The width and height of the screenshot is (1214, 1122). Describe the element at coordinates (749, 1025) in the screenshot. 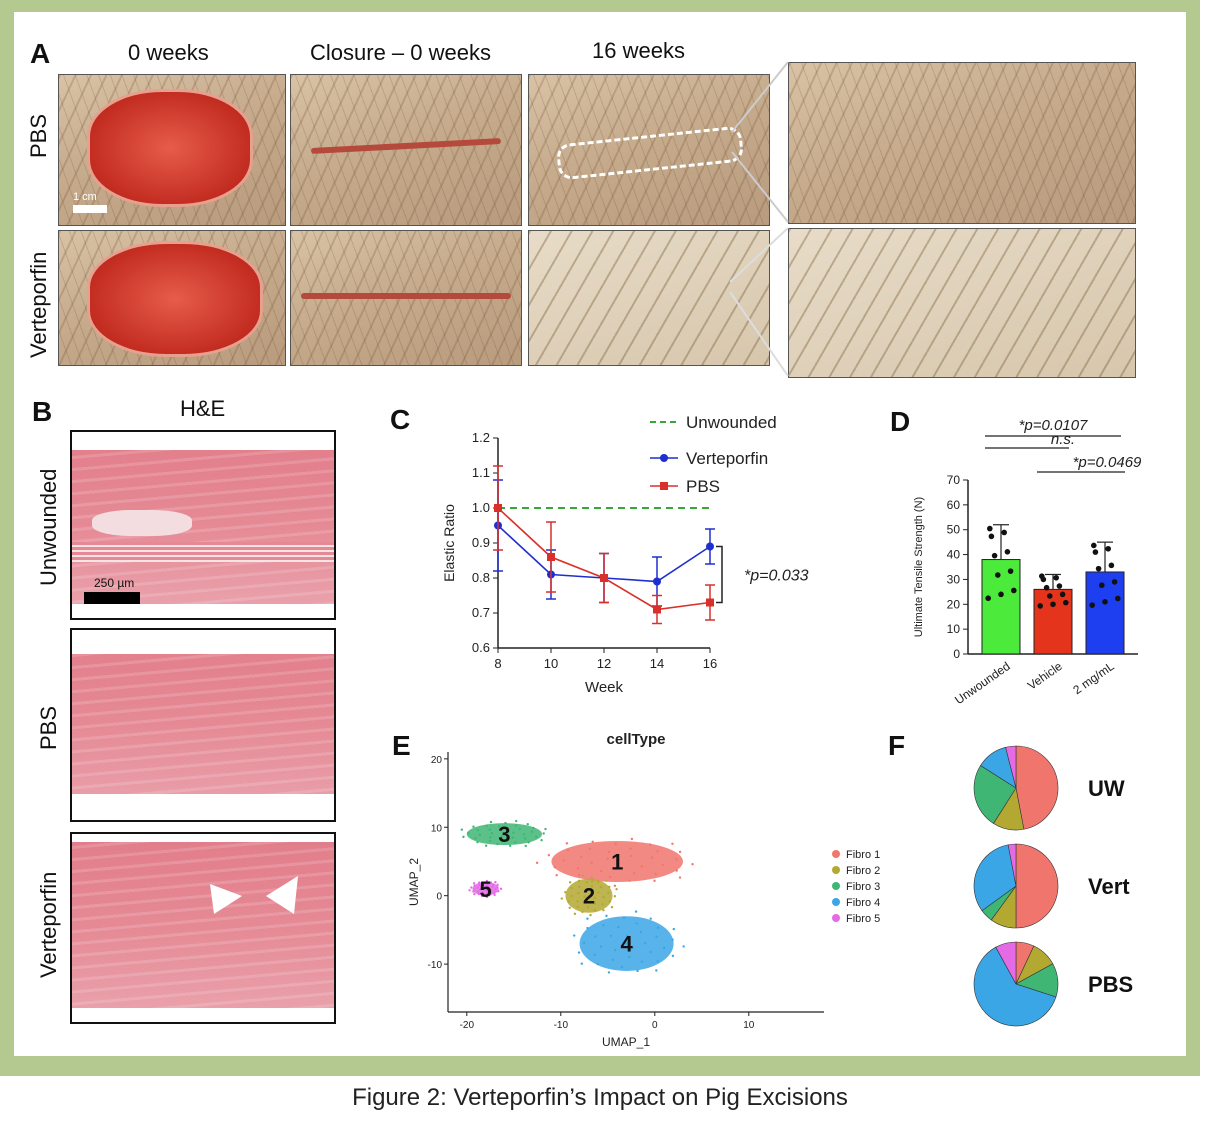

I see `x-tick-label: 10` at that location.